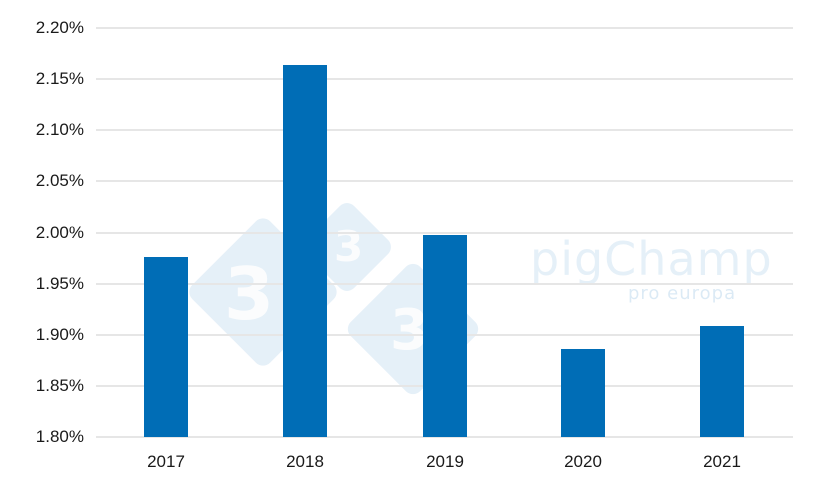 Image resolution: width=820 pixels, height=494 pixels. Describe the element at coordinates (59, 334) in the screenshot. I see `y-tick-label: 1.90%` at that location.